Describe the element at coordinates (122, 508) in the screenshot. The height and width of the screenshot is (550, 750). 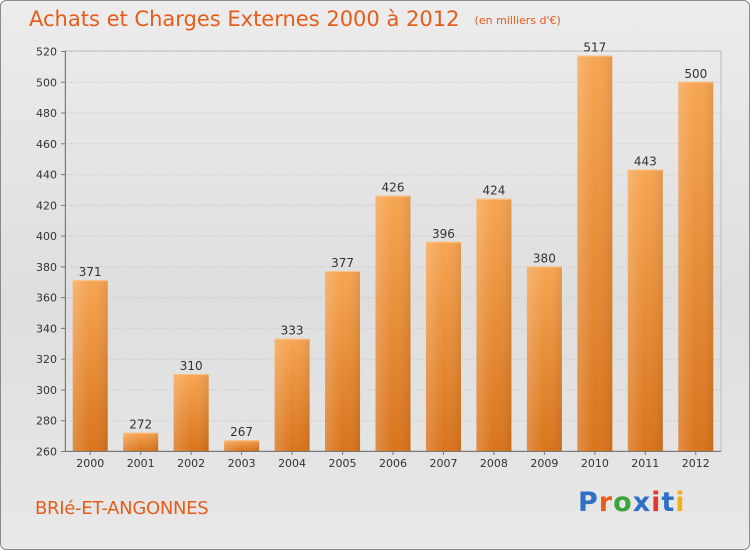
I see `commune-name: BRIé-ET-ANGONNES` at that location.